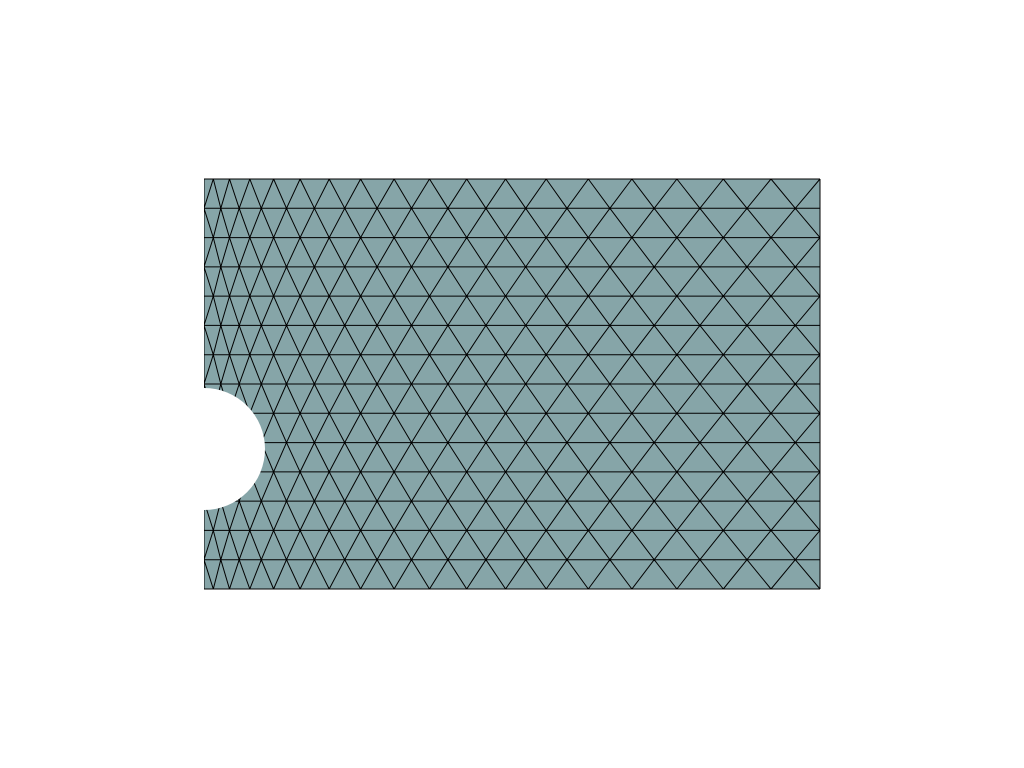 The width and height of the screenshot is (1024, 768). What do you see at coordinates (203, 384) in the screenshot?
I see `left-edge-mask` at bounding box center [203, 384].